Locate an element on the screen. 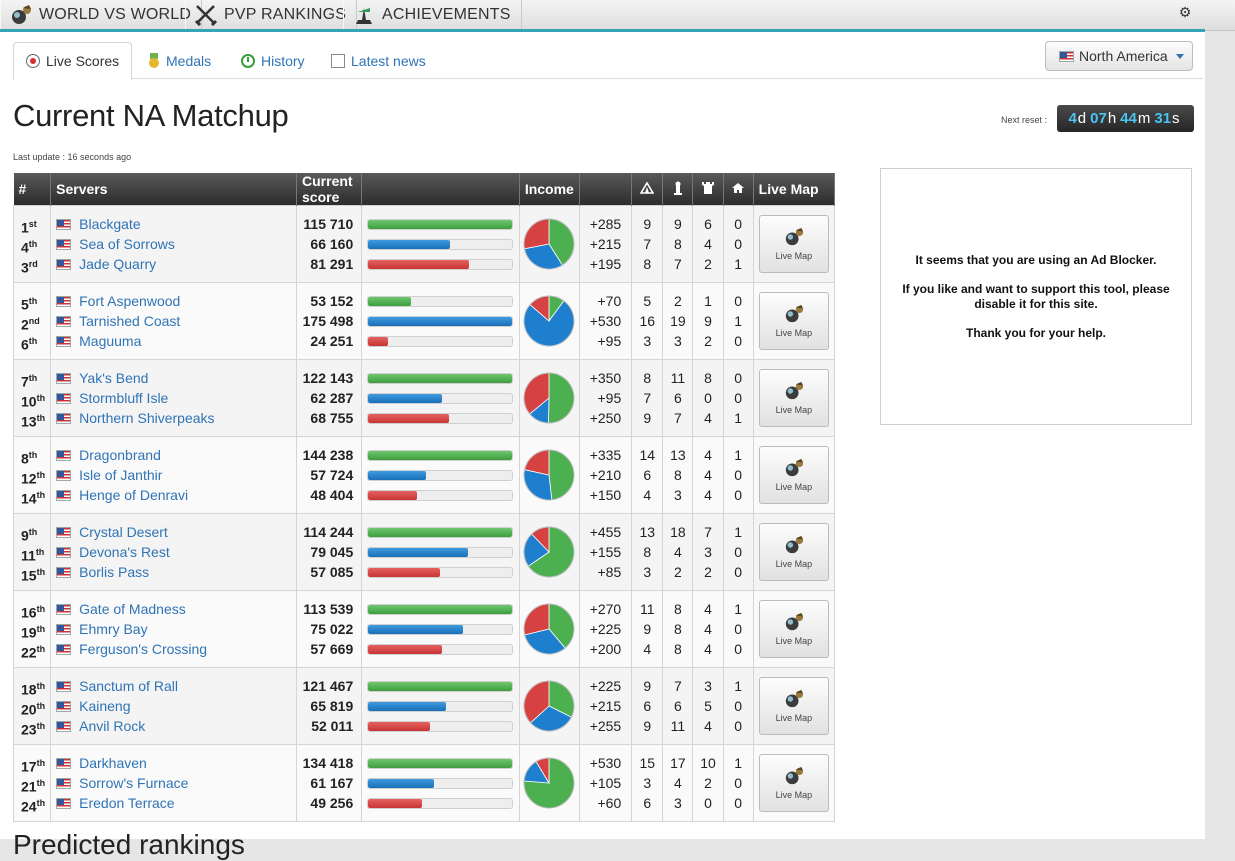  rank-line: 10th is located at coordinates (35, 399).